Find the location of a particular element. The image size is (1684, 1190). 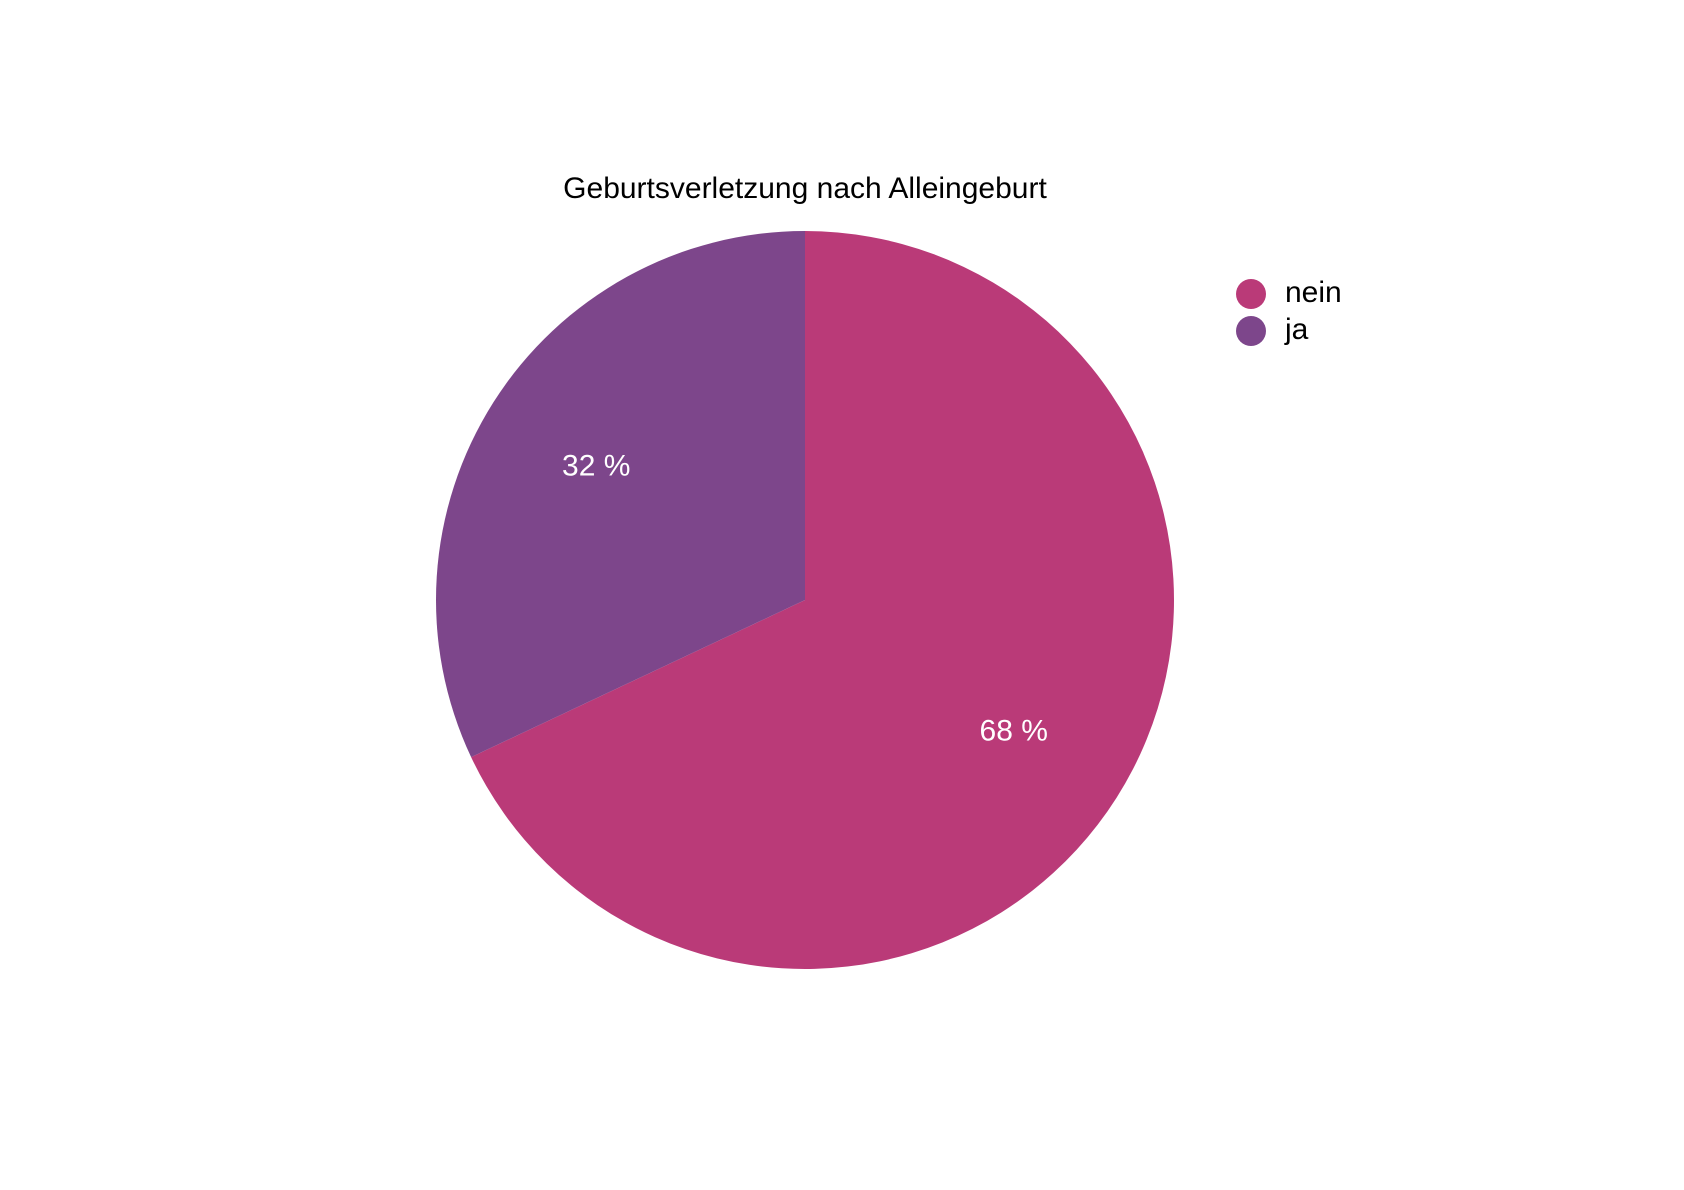

legend-label-ja: ja is located at coordinates (1296, 329).